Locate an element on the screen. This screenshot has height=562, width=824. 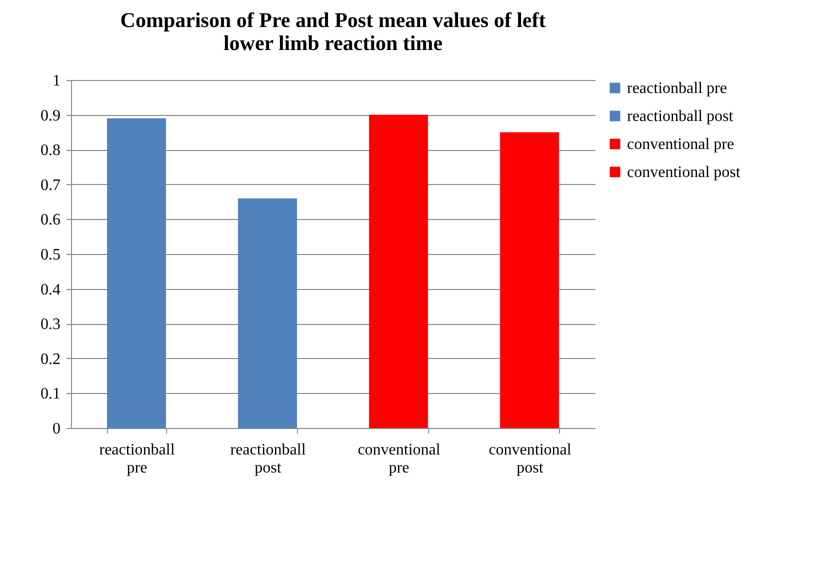
x-tick-label: conventional pre is located at coordinates (399, 459).